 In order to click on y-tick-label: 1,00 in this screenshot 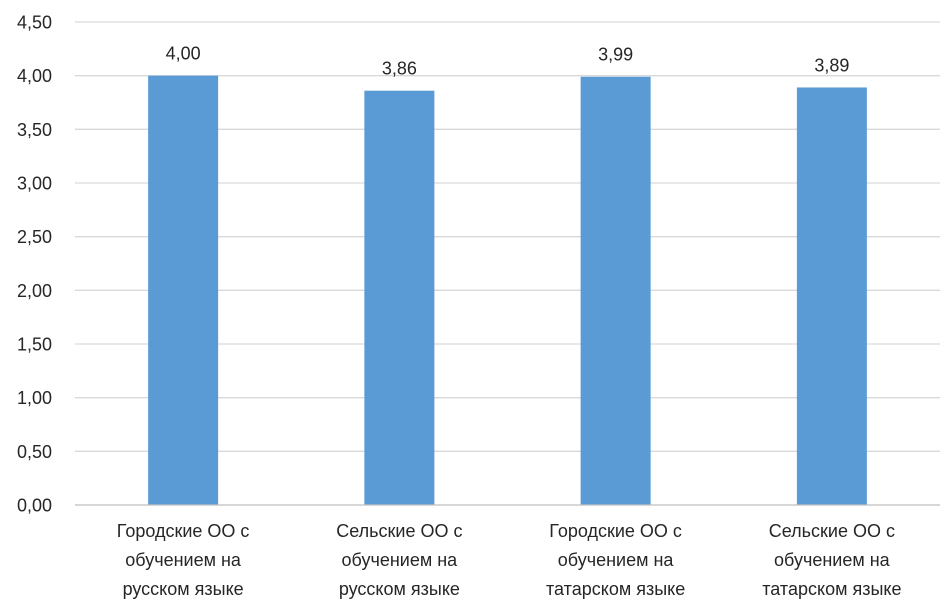, I will do `click(34, 398)`.